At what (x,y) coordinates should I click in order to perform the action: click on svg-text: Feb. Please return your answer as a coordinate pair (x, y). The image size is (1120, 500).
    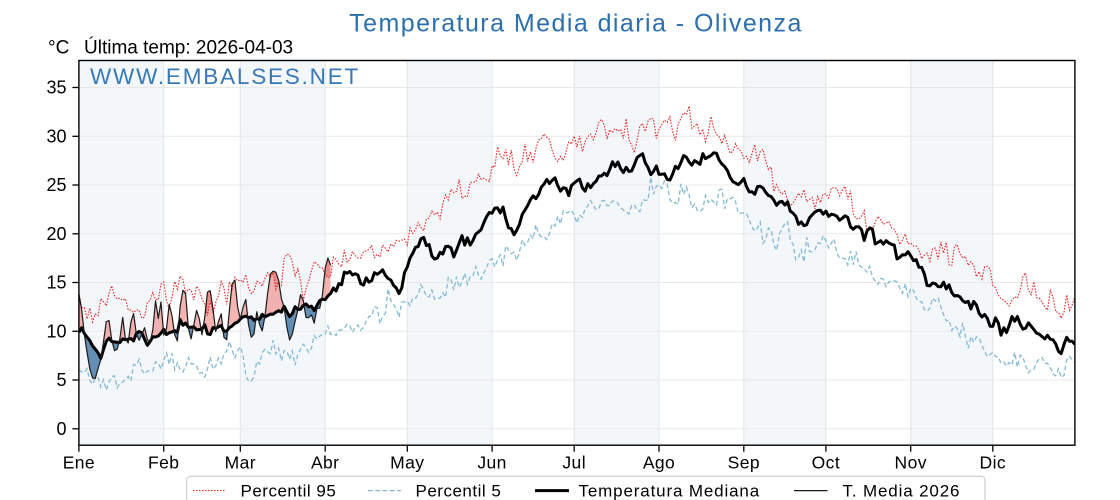
    Looking at the image, I should click on (163, 463).